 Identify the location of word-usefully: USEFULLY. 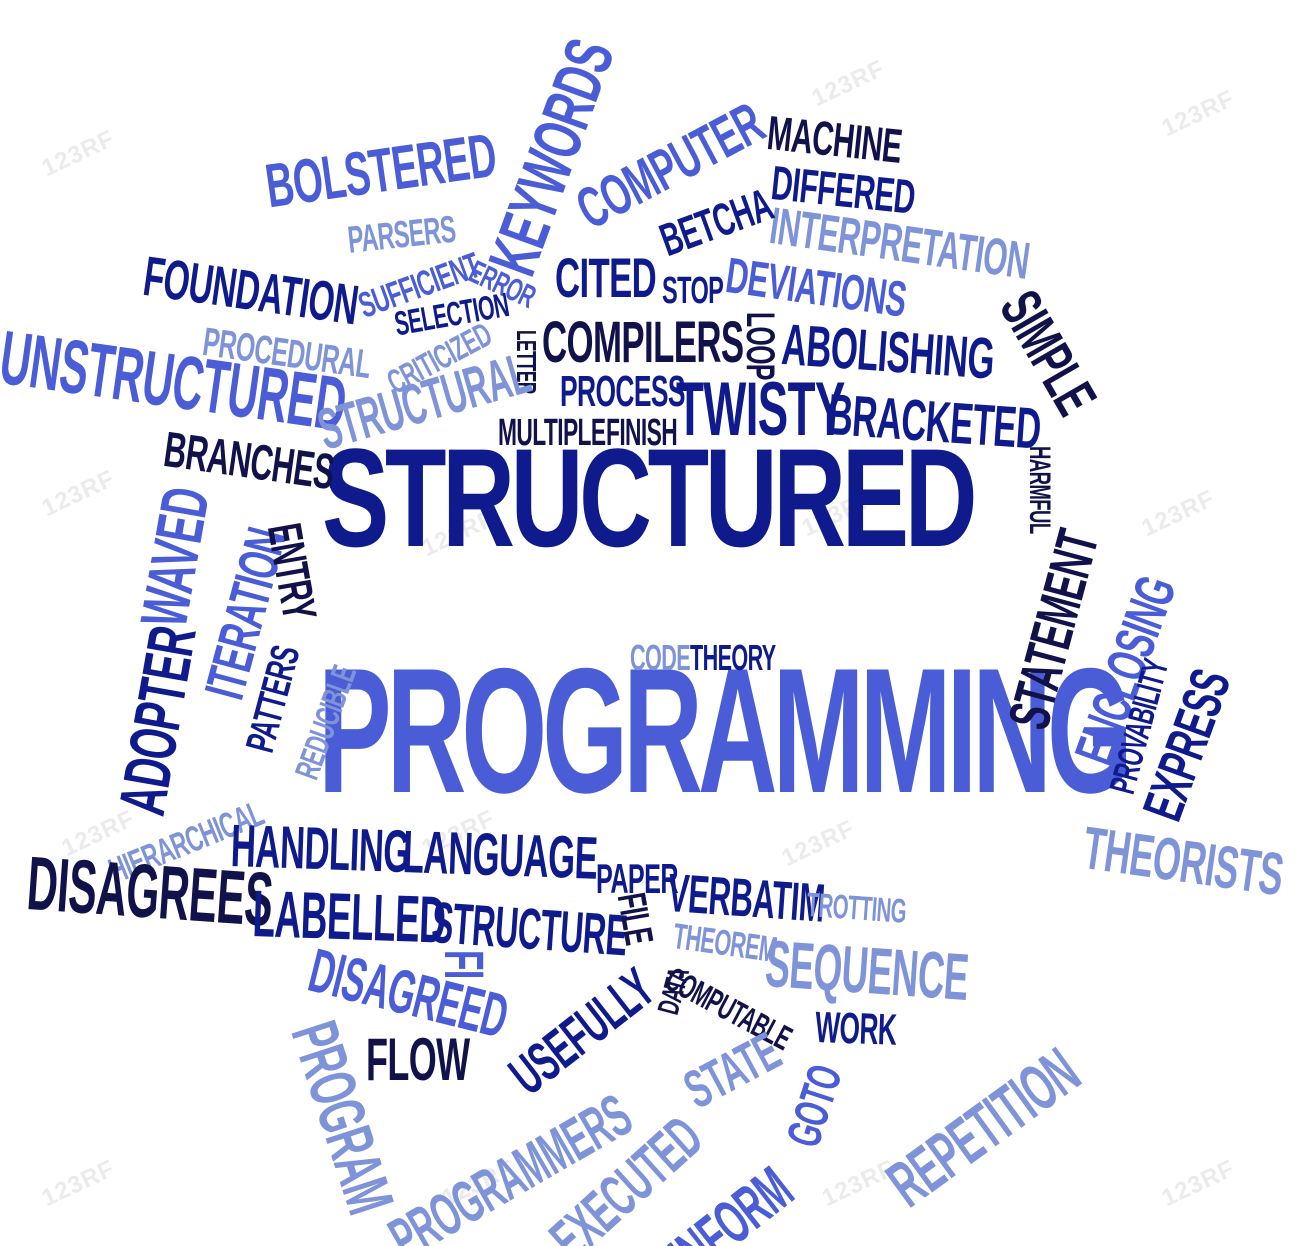
(581, 1031).